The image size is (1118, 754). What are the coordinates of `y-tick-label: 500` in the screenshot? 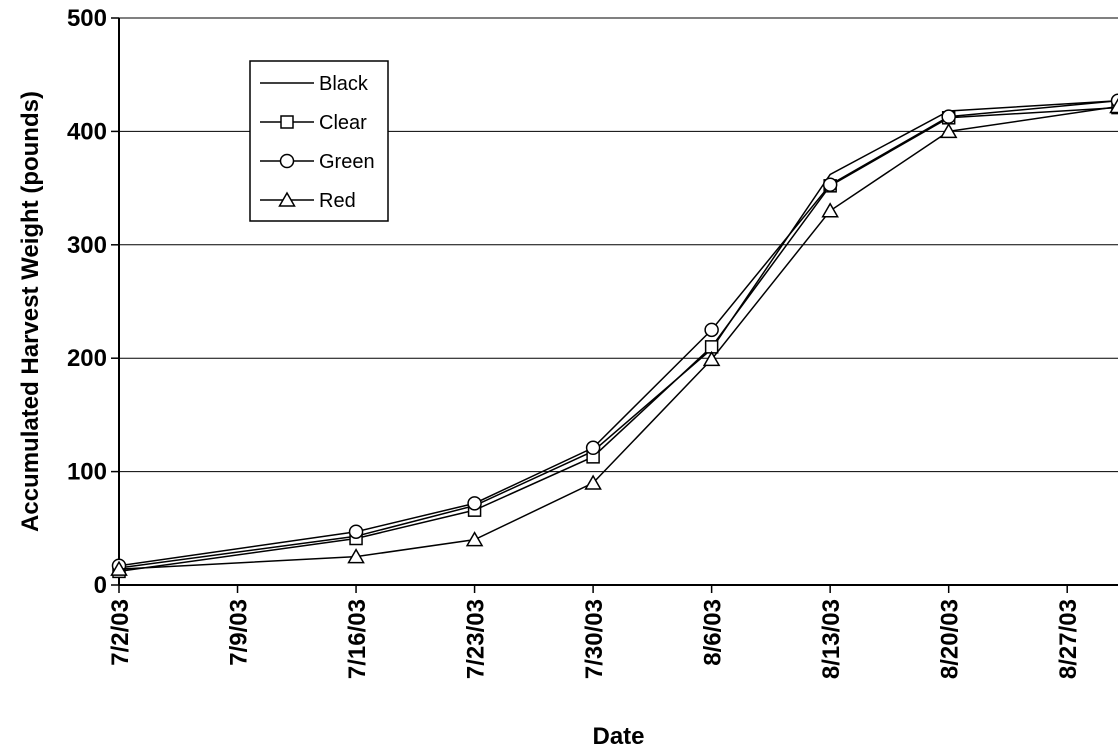 It's located at (87, 18).